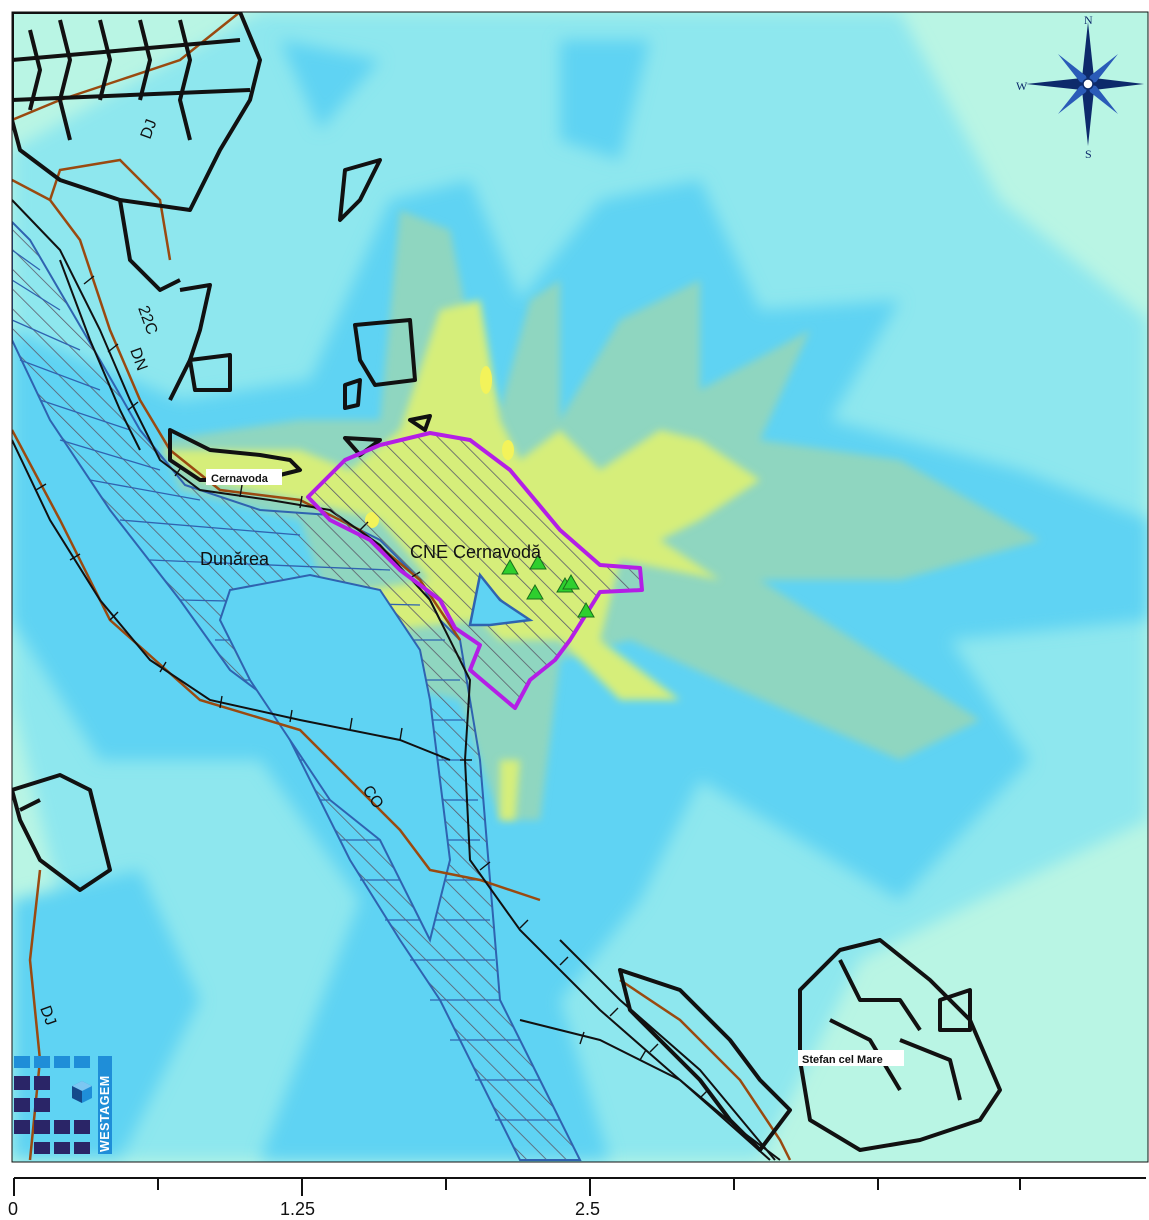  Describe the element at coordinates (47, 1016) in the screenshot. I see `road-label-dj-bottom: DJ` at that location.